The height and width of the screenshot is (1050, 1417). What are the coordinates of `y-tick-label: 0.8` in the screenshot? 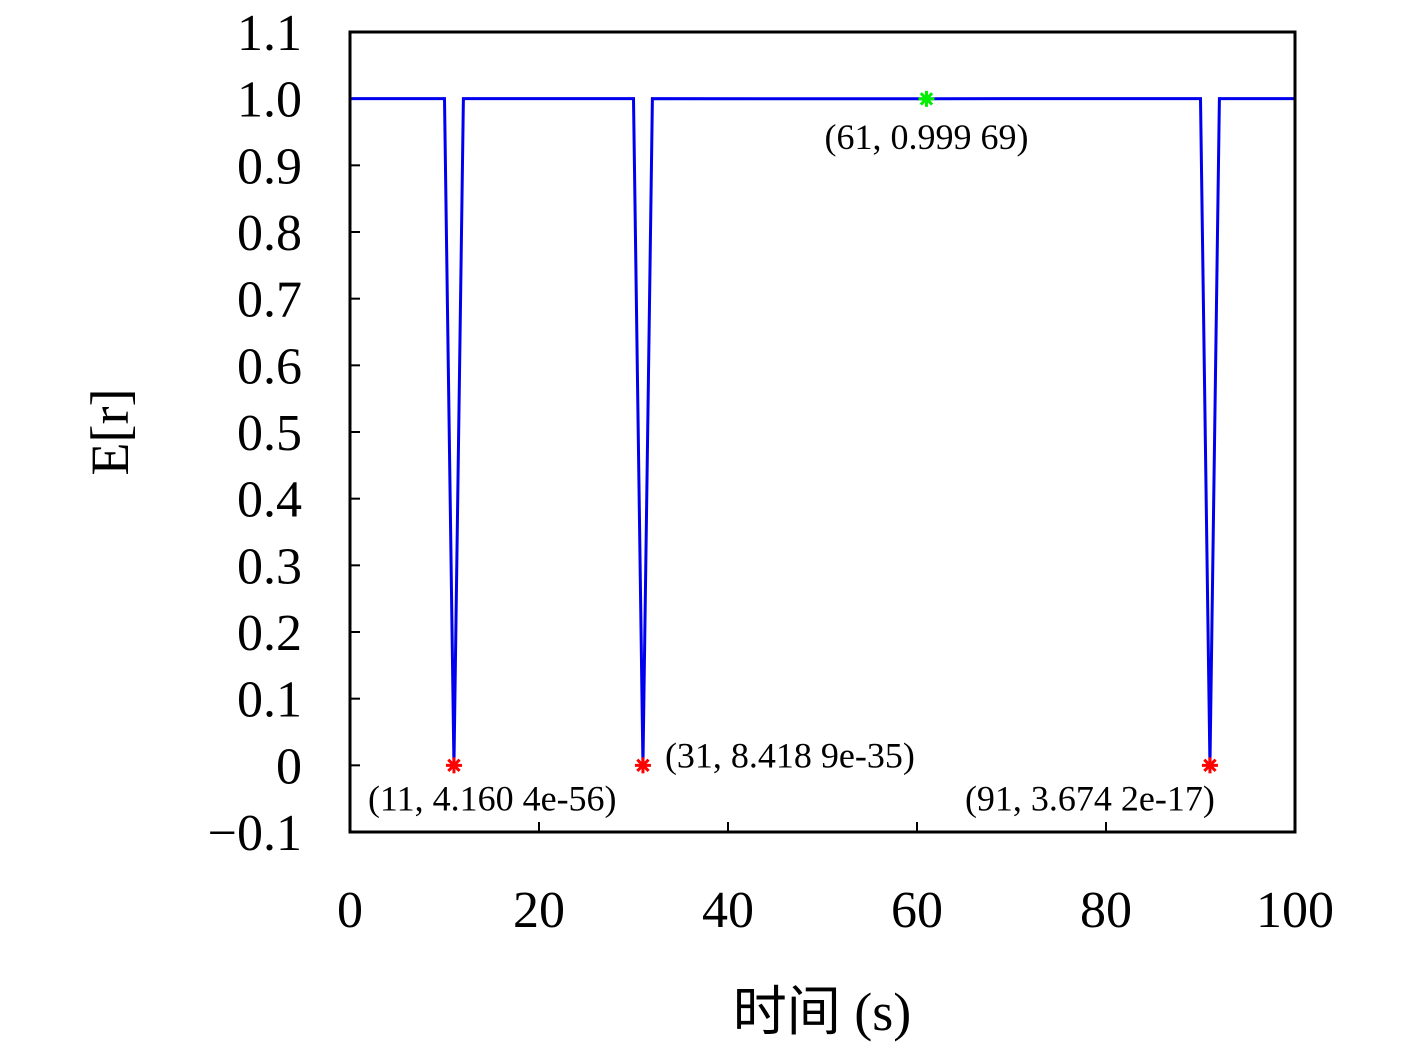 It's located at (269, 233).